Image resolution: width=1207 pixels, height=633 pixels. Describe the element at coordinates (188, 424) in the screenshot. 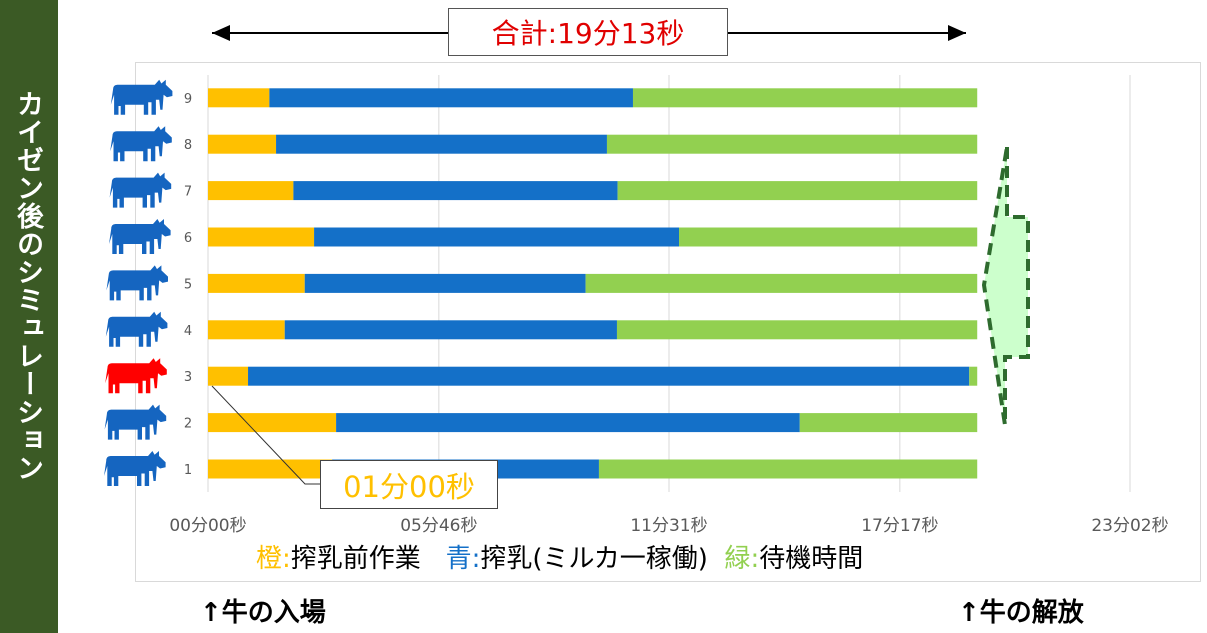

I see `y-tick-label: 2` at that location.